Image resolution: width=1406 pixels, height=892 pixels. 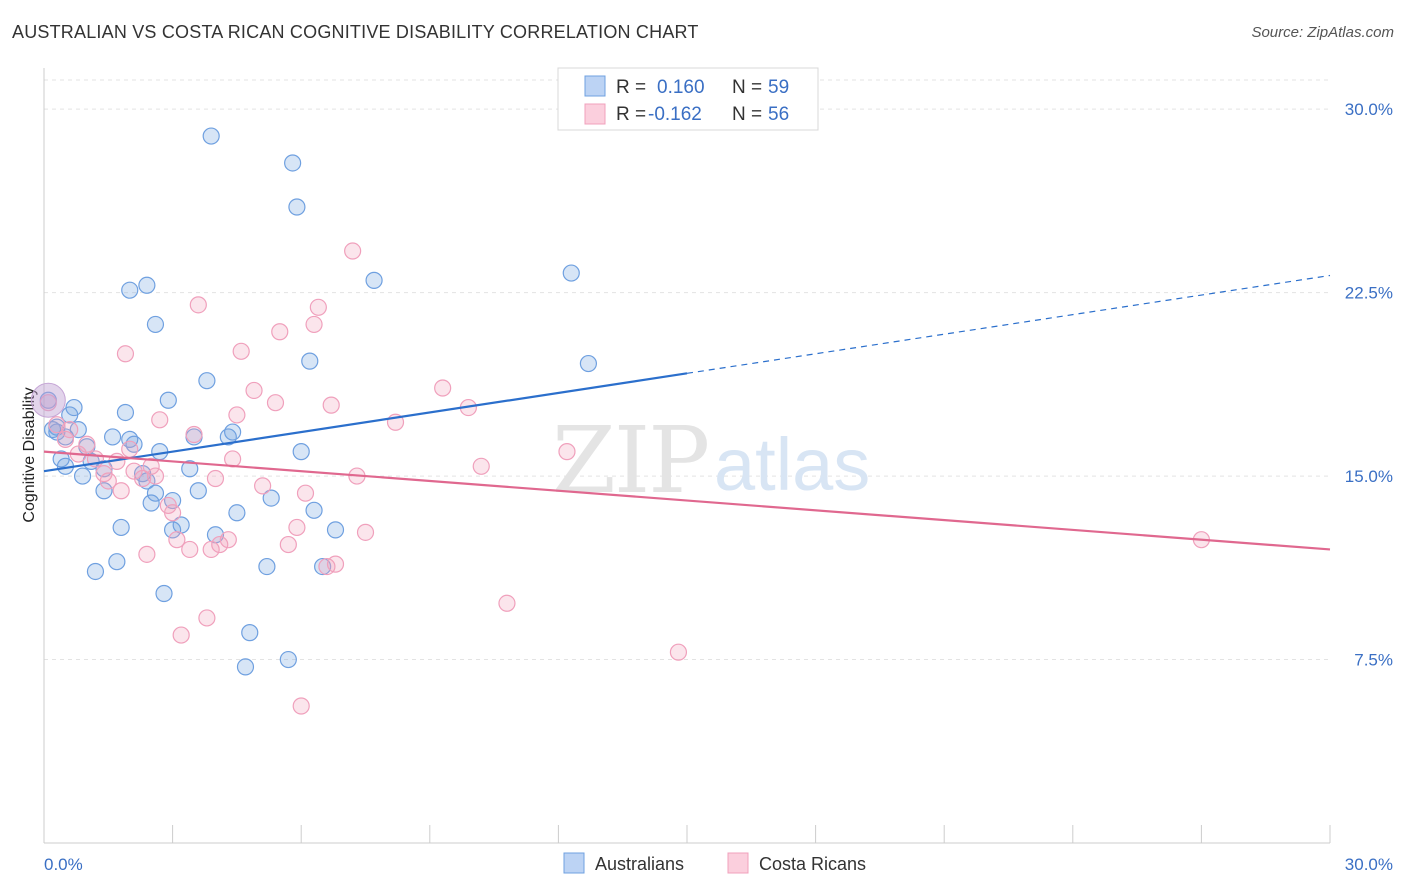 What do you see at coordinates (688, 99) in the screenshot?
I see `stats-legend: R = 0.160 N = 59 R = -0.162 N = 56` at bounding box center [688, 99].